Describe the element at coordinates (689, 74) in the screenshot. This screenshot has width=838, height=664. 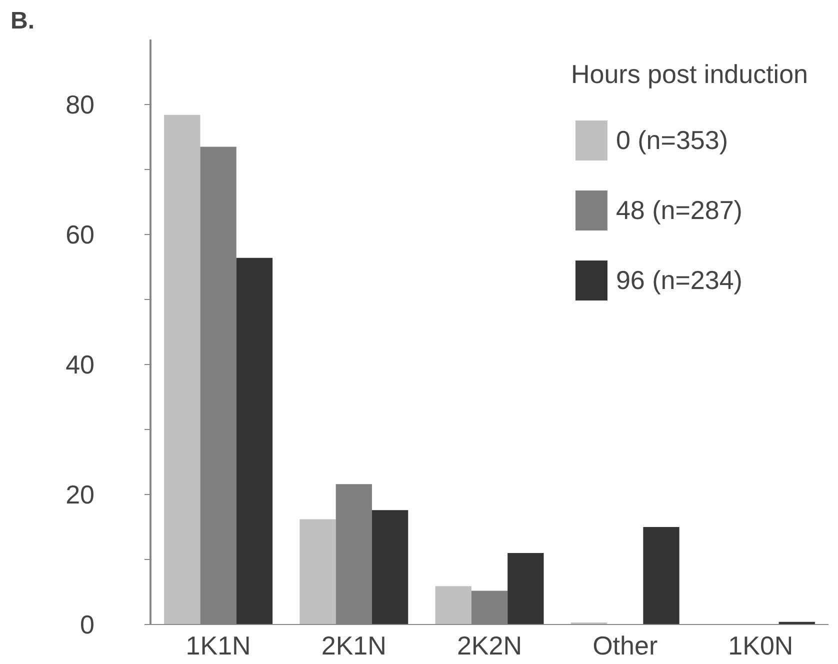
I see `legend-title: Hours post induction` at that location.